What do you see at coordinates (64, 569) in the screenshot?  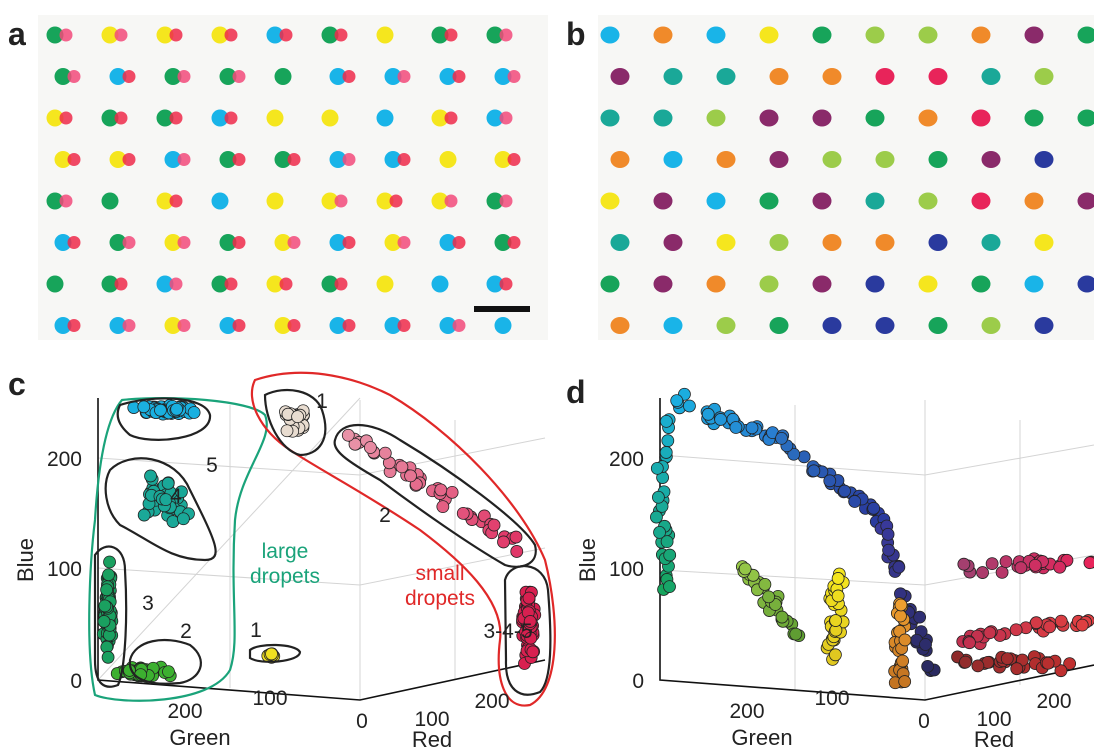 I see `z-tick-label: 100` at bounding box center [64, 569].